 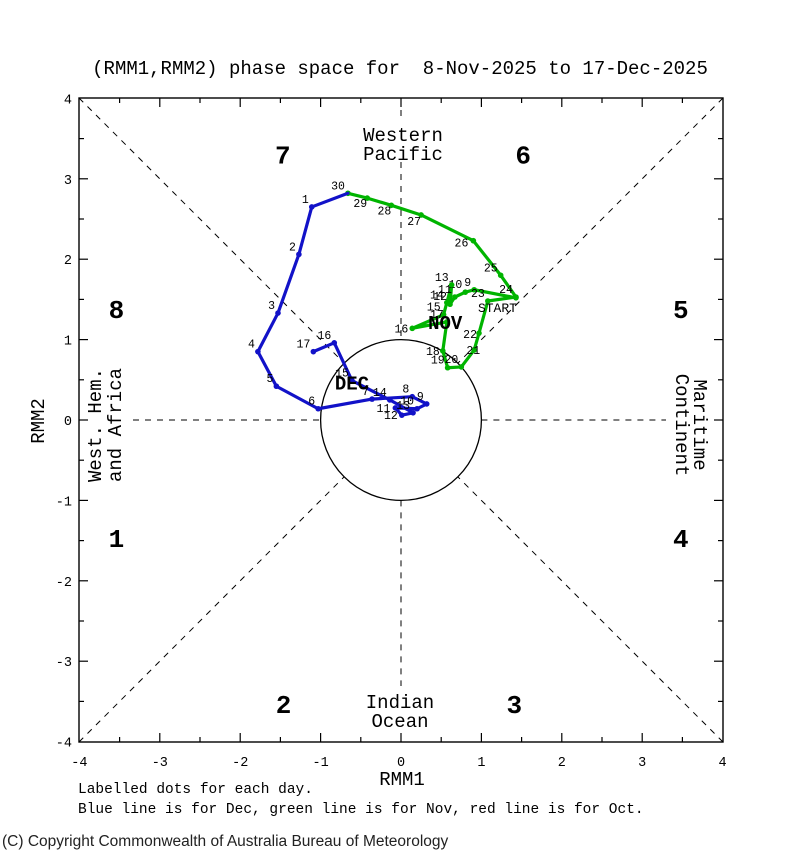 What do you see at coordinates (68, 342) in the screenshot?
I see `y-tick-label: 1` at bounding box center [68, 342].